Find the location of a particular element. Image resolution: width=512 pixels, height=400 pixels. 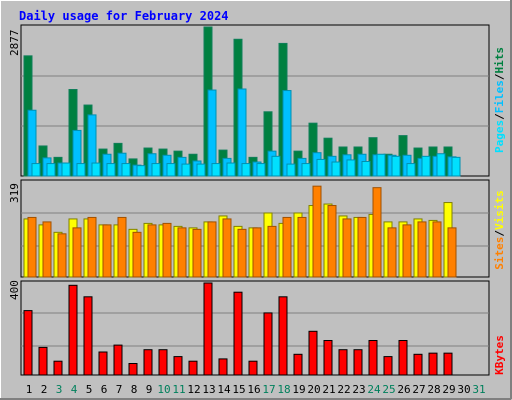

legend-middle-item-1: / is located at coordinates (499, 233).